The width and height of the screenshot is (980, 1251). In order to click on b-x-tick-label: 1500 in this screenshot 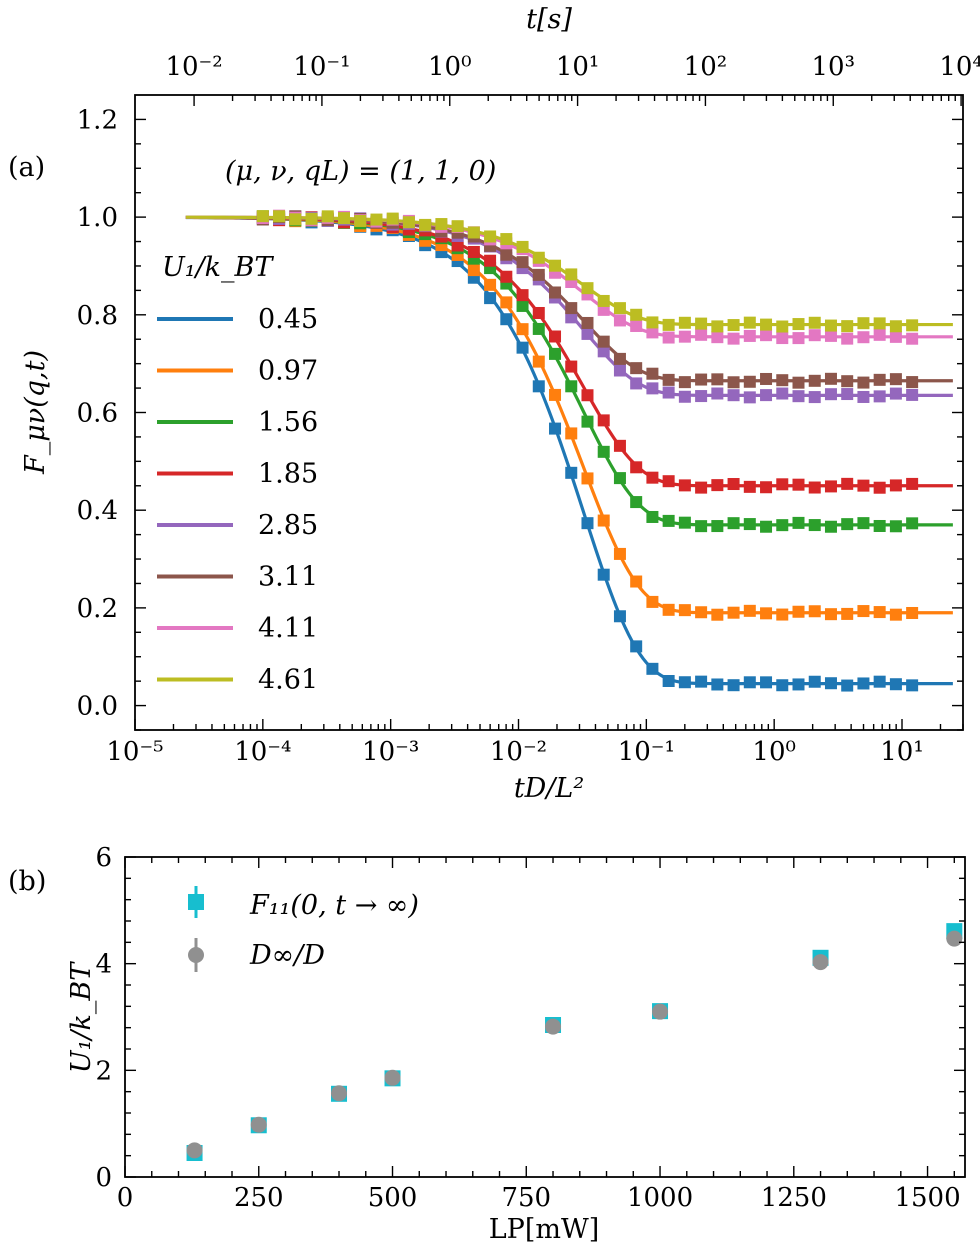, I will do `click(927, 1198)`.